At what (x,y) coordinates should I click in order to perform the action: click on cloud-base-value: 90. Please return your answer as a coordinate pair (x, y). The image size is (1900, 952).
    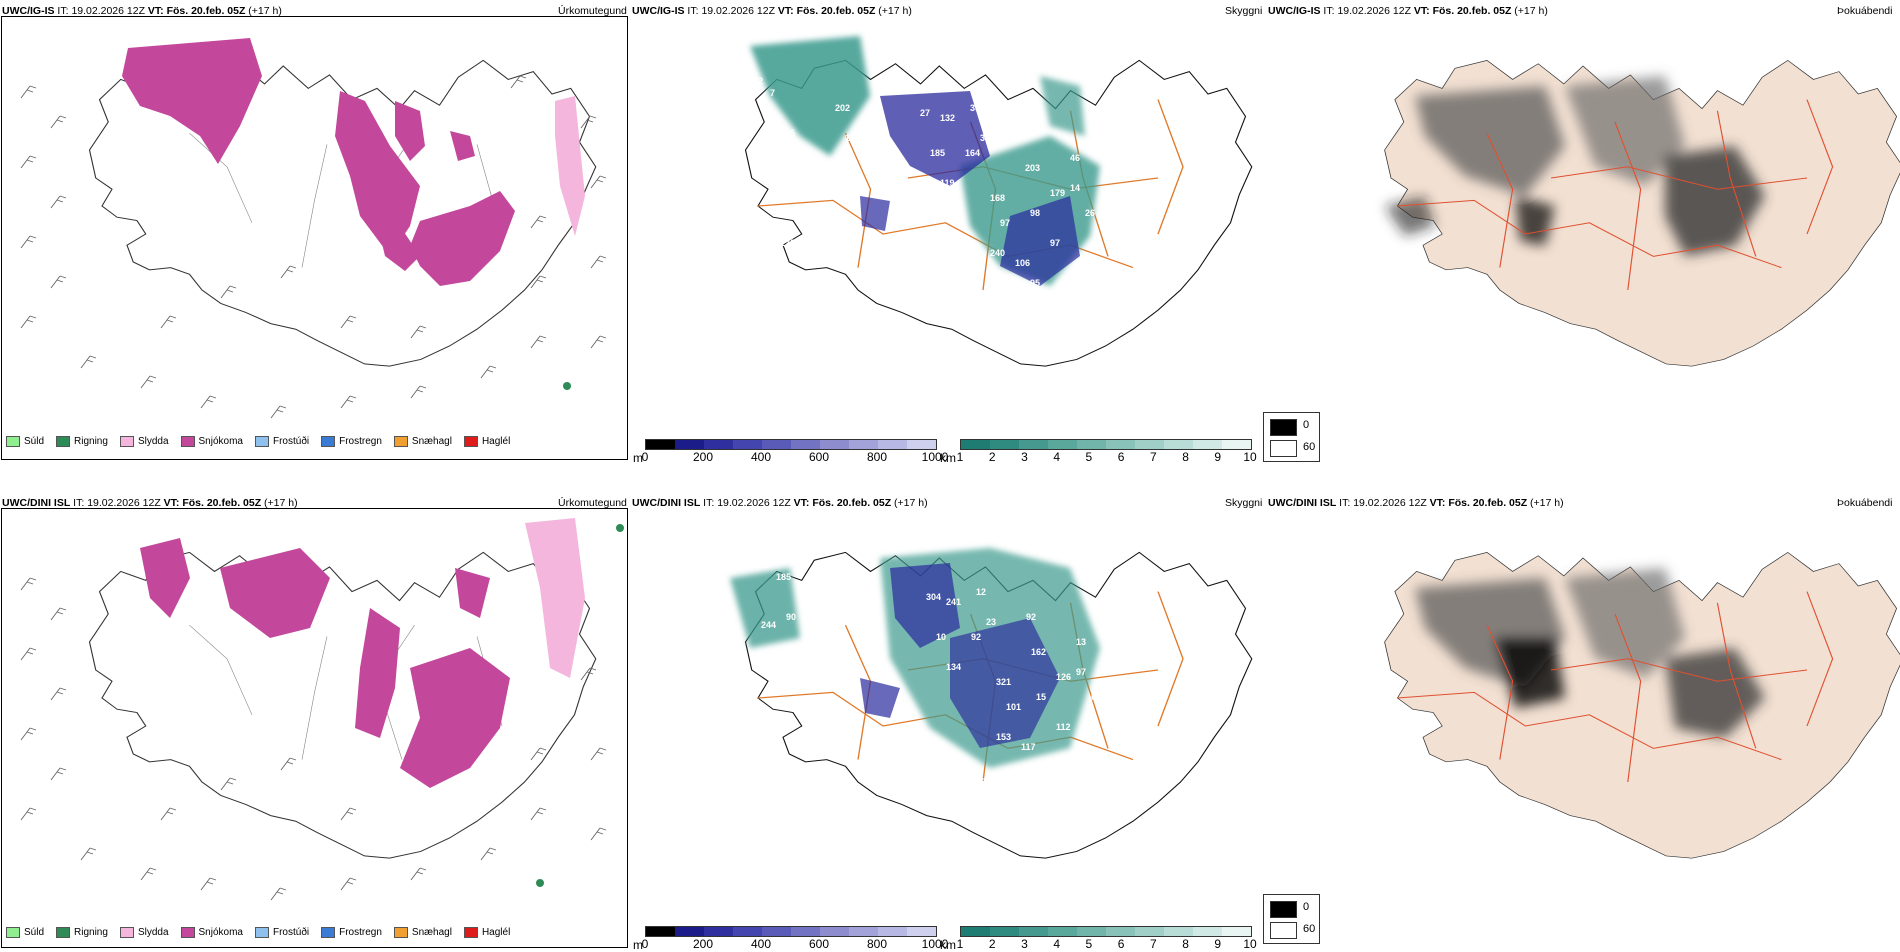
    Looking at the image, I should click on (791, 617).